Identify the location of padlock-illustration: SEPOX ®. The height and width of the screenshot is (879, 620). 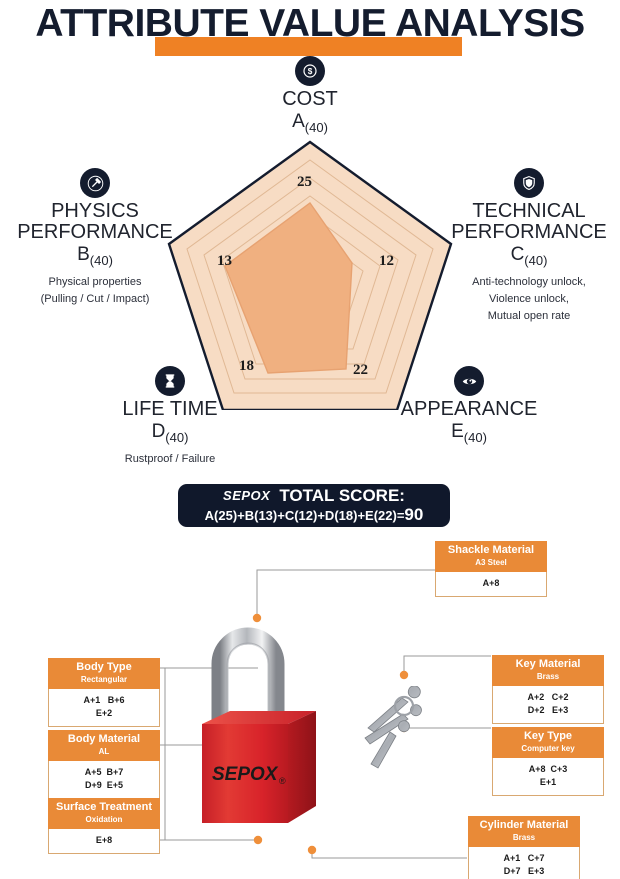
(259, 725).